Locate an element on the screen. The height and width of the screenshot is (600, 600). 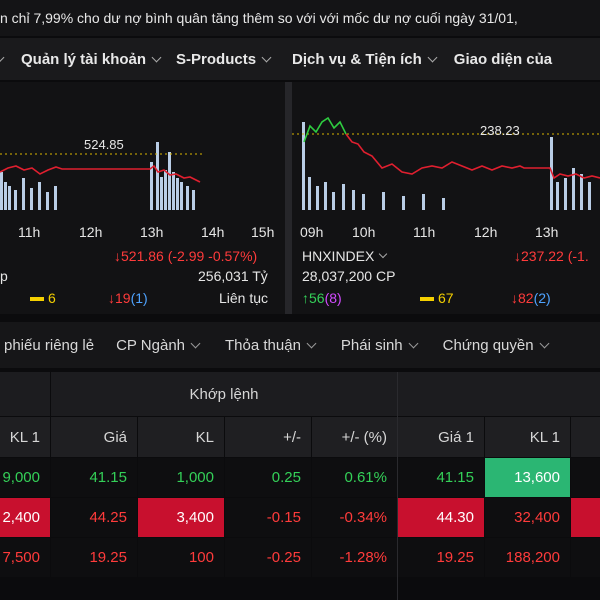
panel-divider is located at coordinates (288, 198).